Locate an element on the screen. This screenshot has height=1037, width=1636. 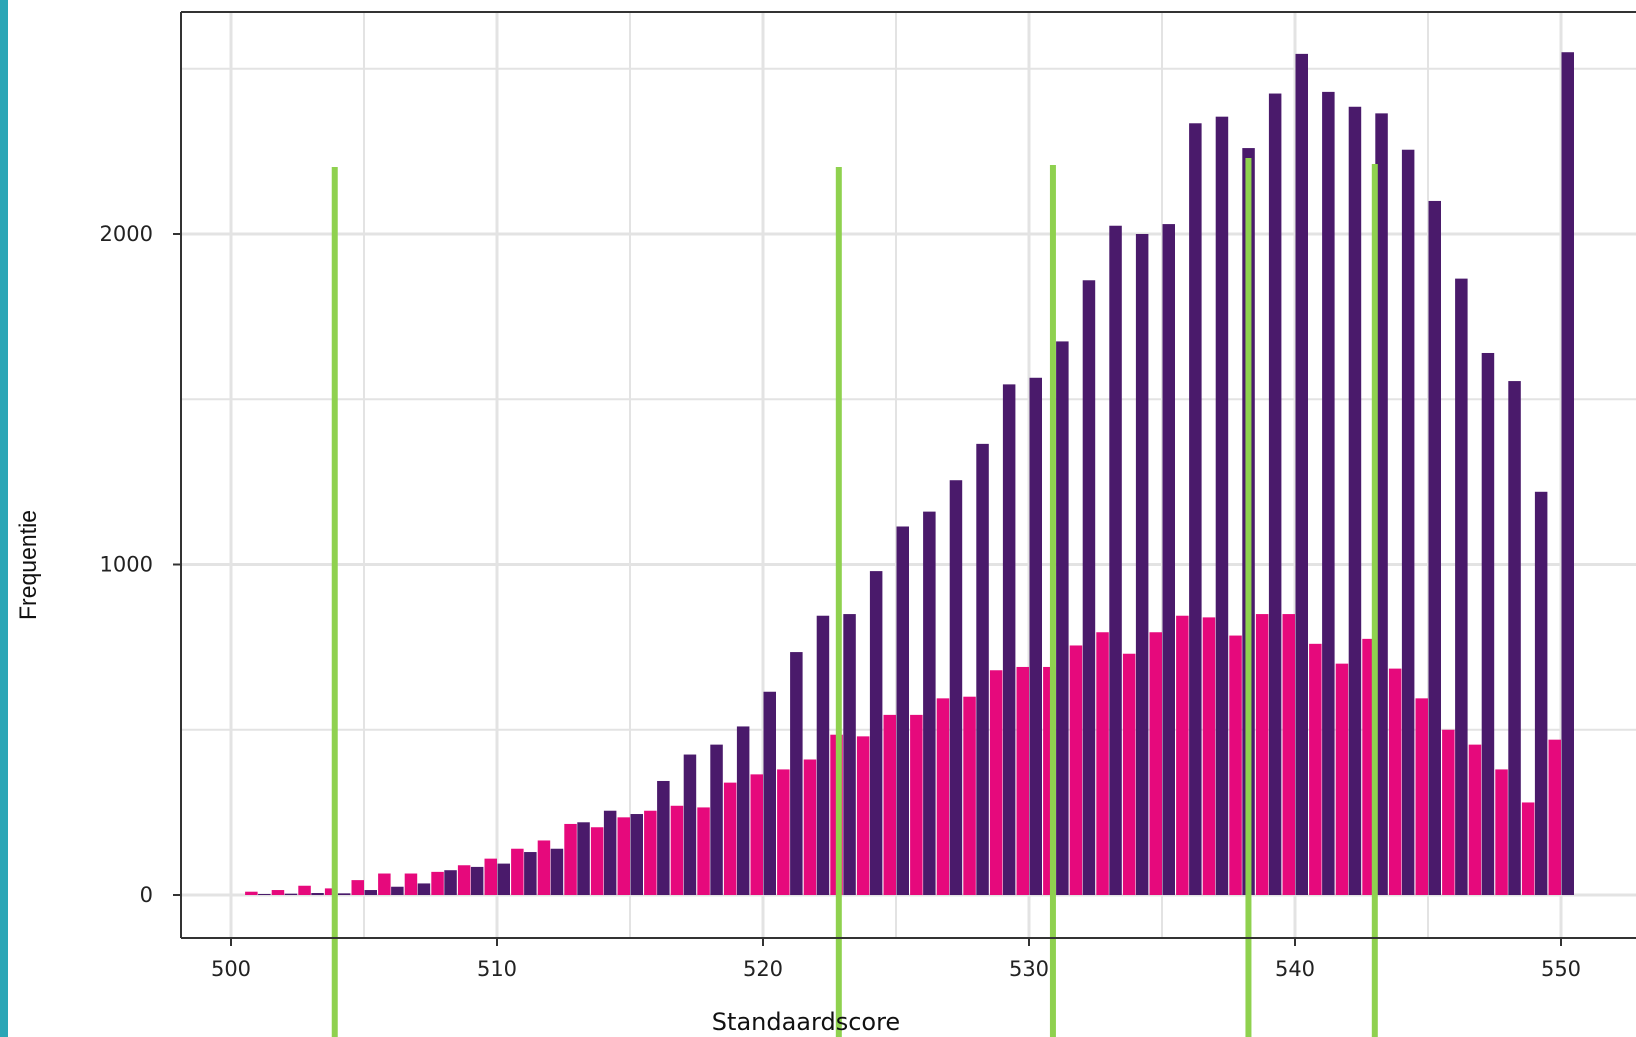
x-tick-label-530: 530 is located at coordinates (1029, 969).